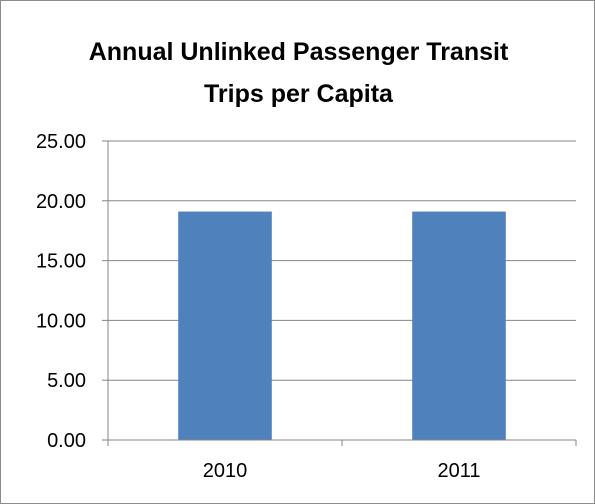 The height and width of the screenshot is (504, 595). Describe the element at coordinates (66, 441) in the screenshot. I see `y-tick-label: 0.00` at that location.